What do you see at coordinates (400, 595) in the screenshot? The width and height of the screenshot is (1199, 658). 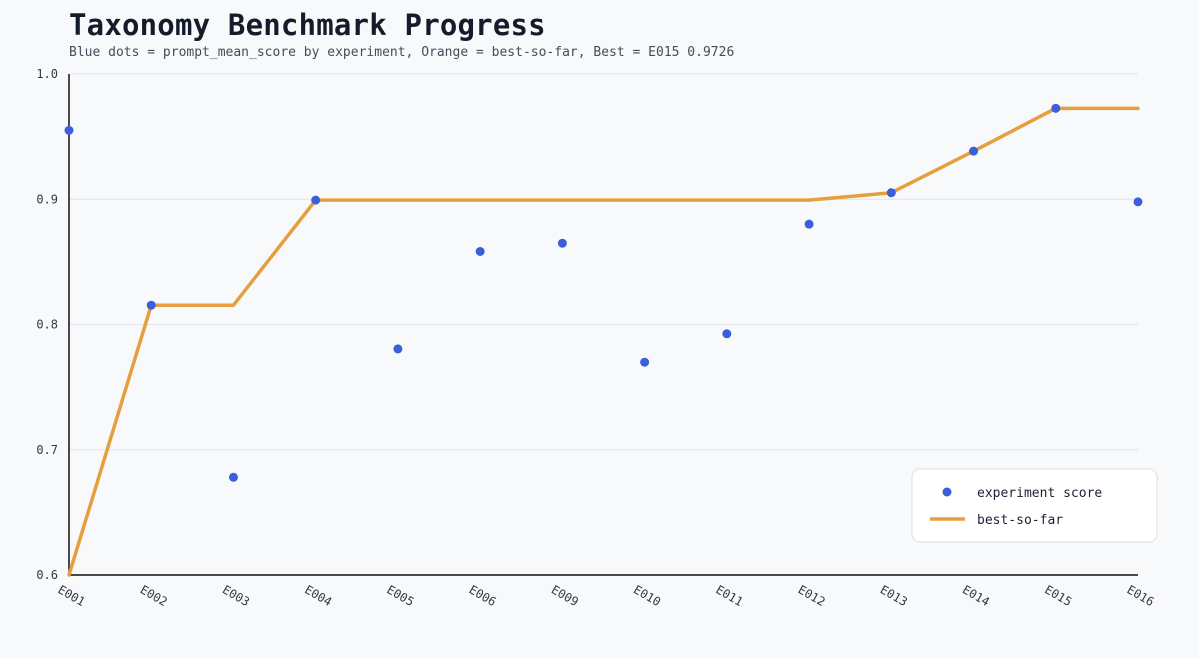 I see `x-tick-label: E005` at bounding box center [400, 595].